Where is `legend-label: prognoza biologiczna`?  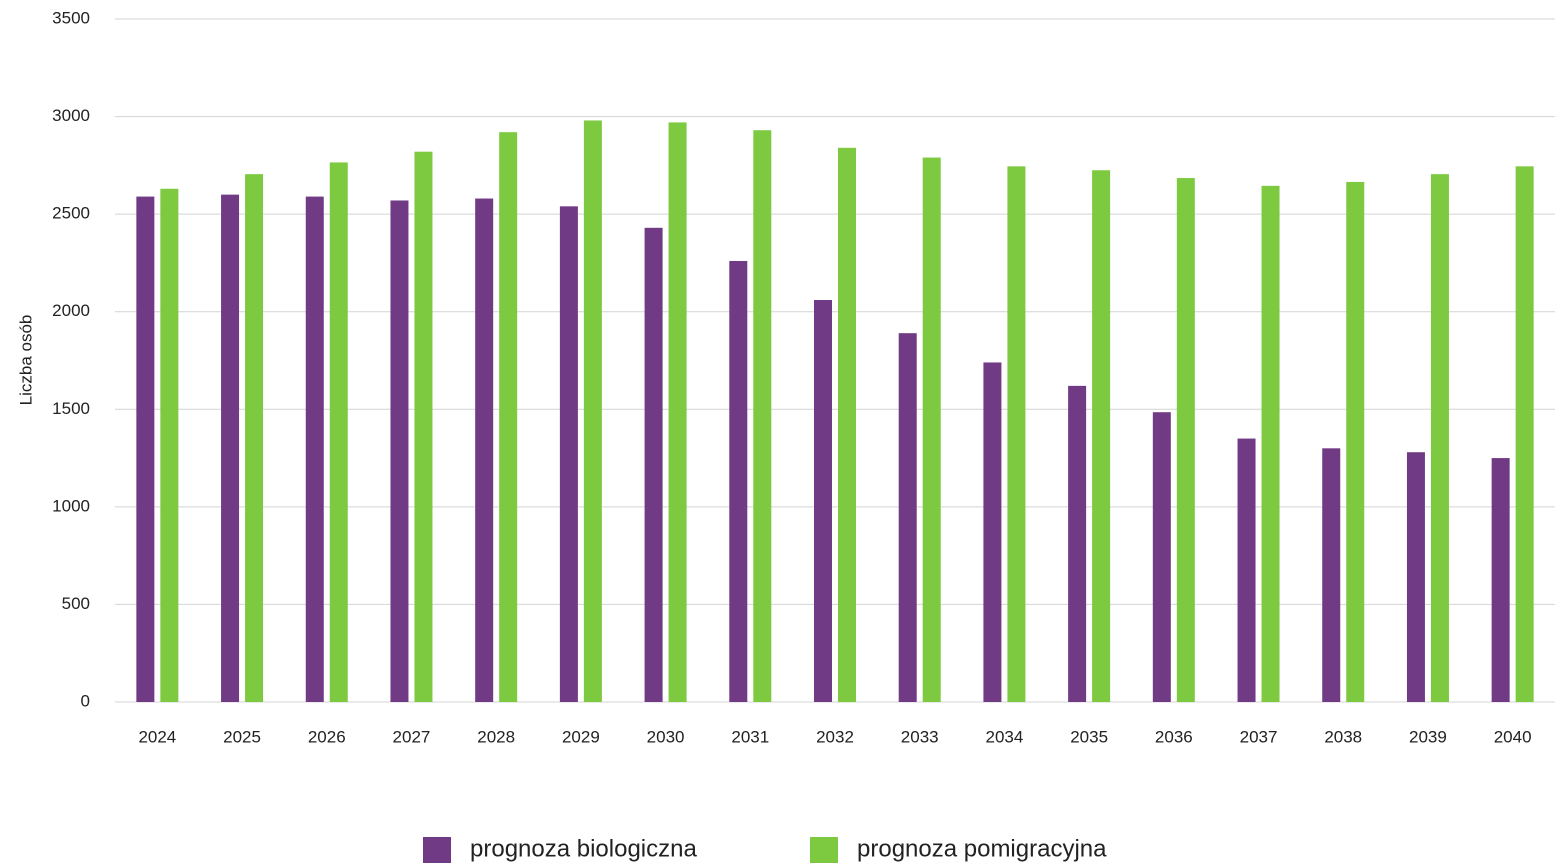 legend-label: prognoza biologiczna is located at coordinates (583, 848).